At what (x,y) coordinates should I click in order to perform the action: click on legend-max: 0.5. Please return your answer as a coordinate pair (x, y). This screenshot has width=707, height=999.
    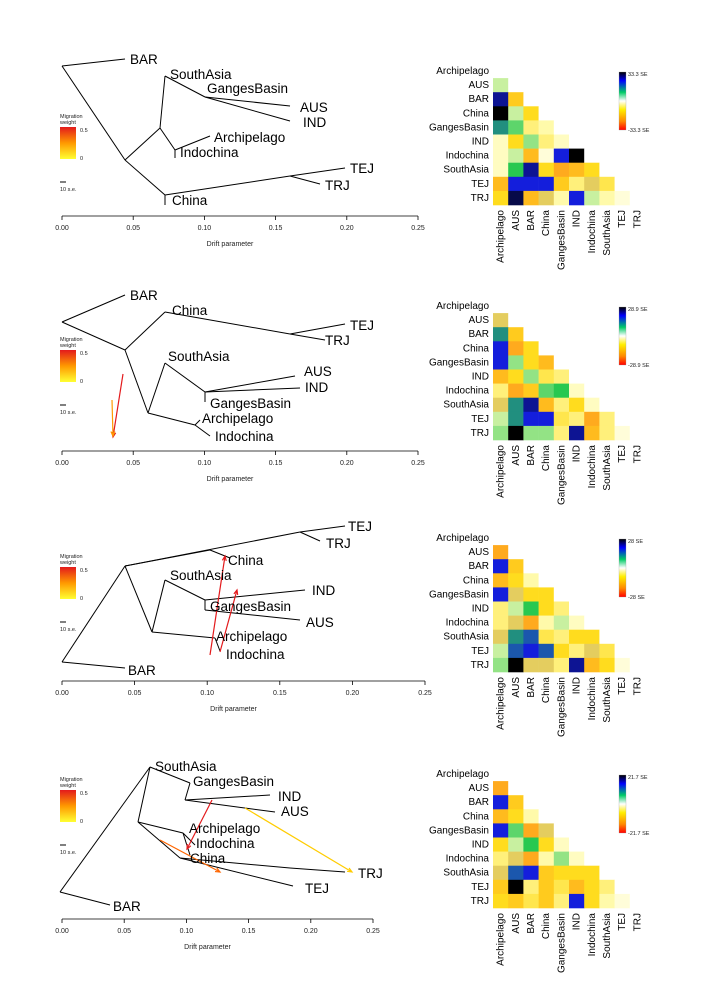
    Looking at the image, I should click on (84, 571).